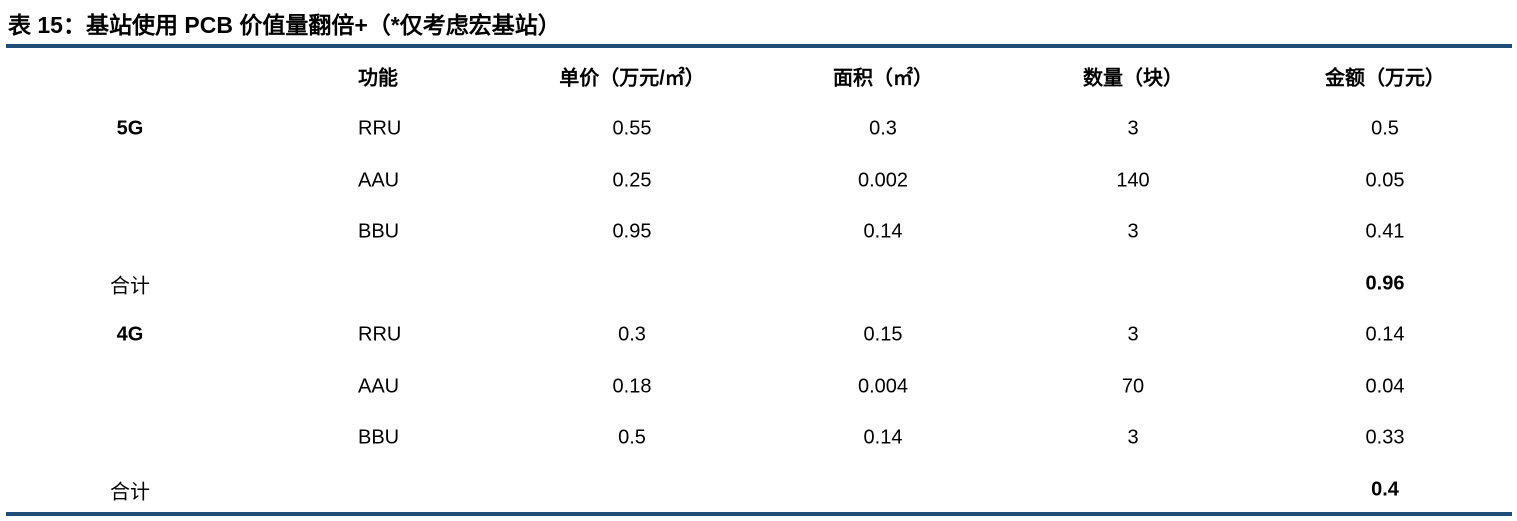 Image resolution: width=1517 pixels, height=521 pixels. Describe the element at coordinates (1385, 437) in the screenshot. I see `table-cell: 0.33` at that location.